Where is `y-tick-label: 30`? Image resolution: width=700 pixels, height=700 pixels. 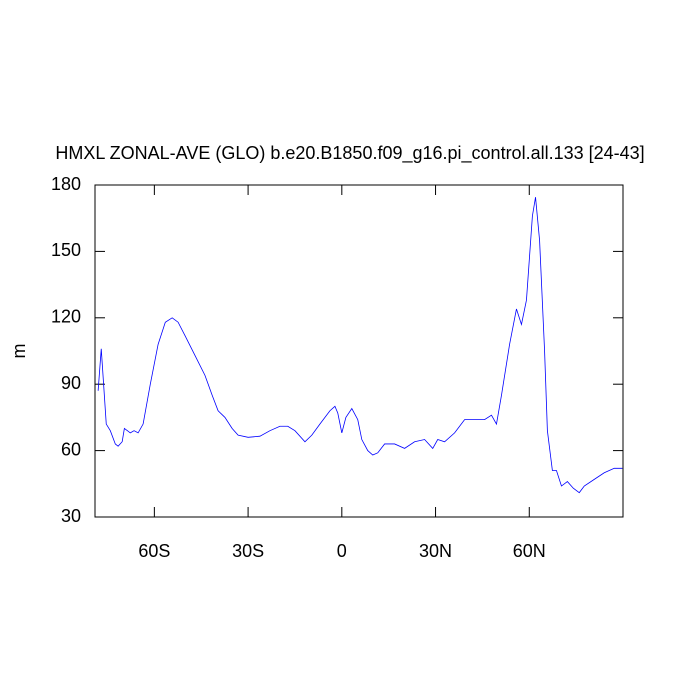 y-tick-label: 30 is located at coordinates (71, 516).